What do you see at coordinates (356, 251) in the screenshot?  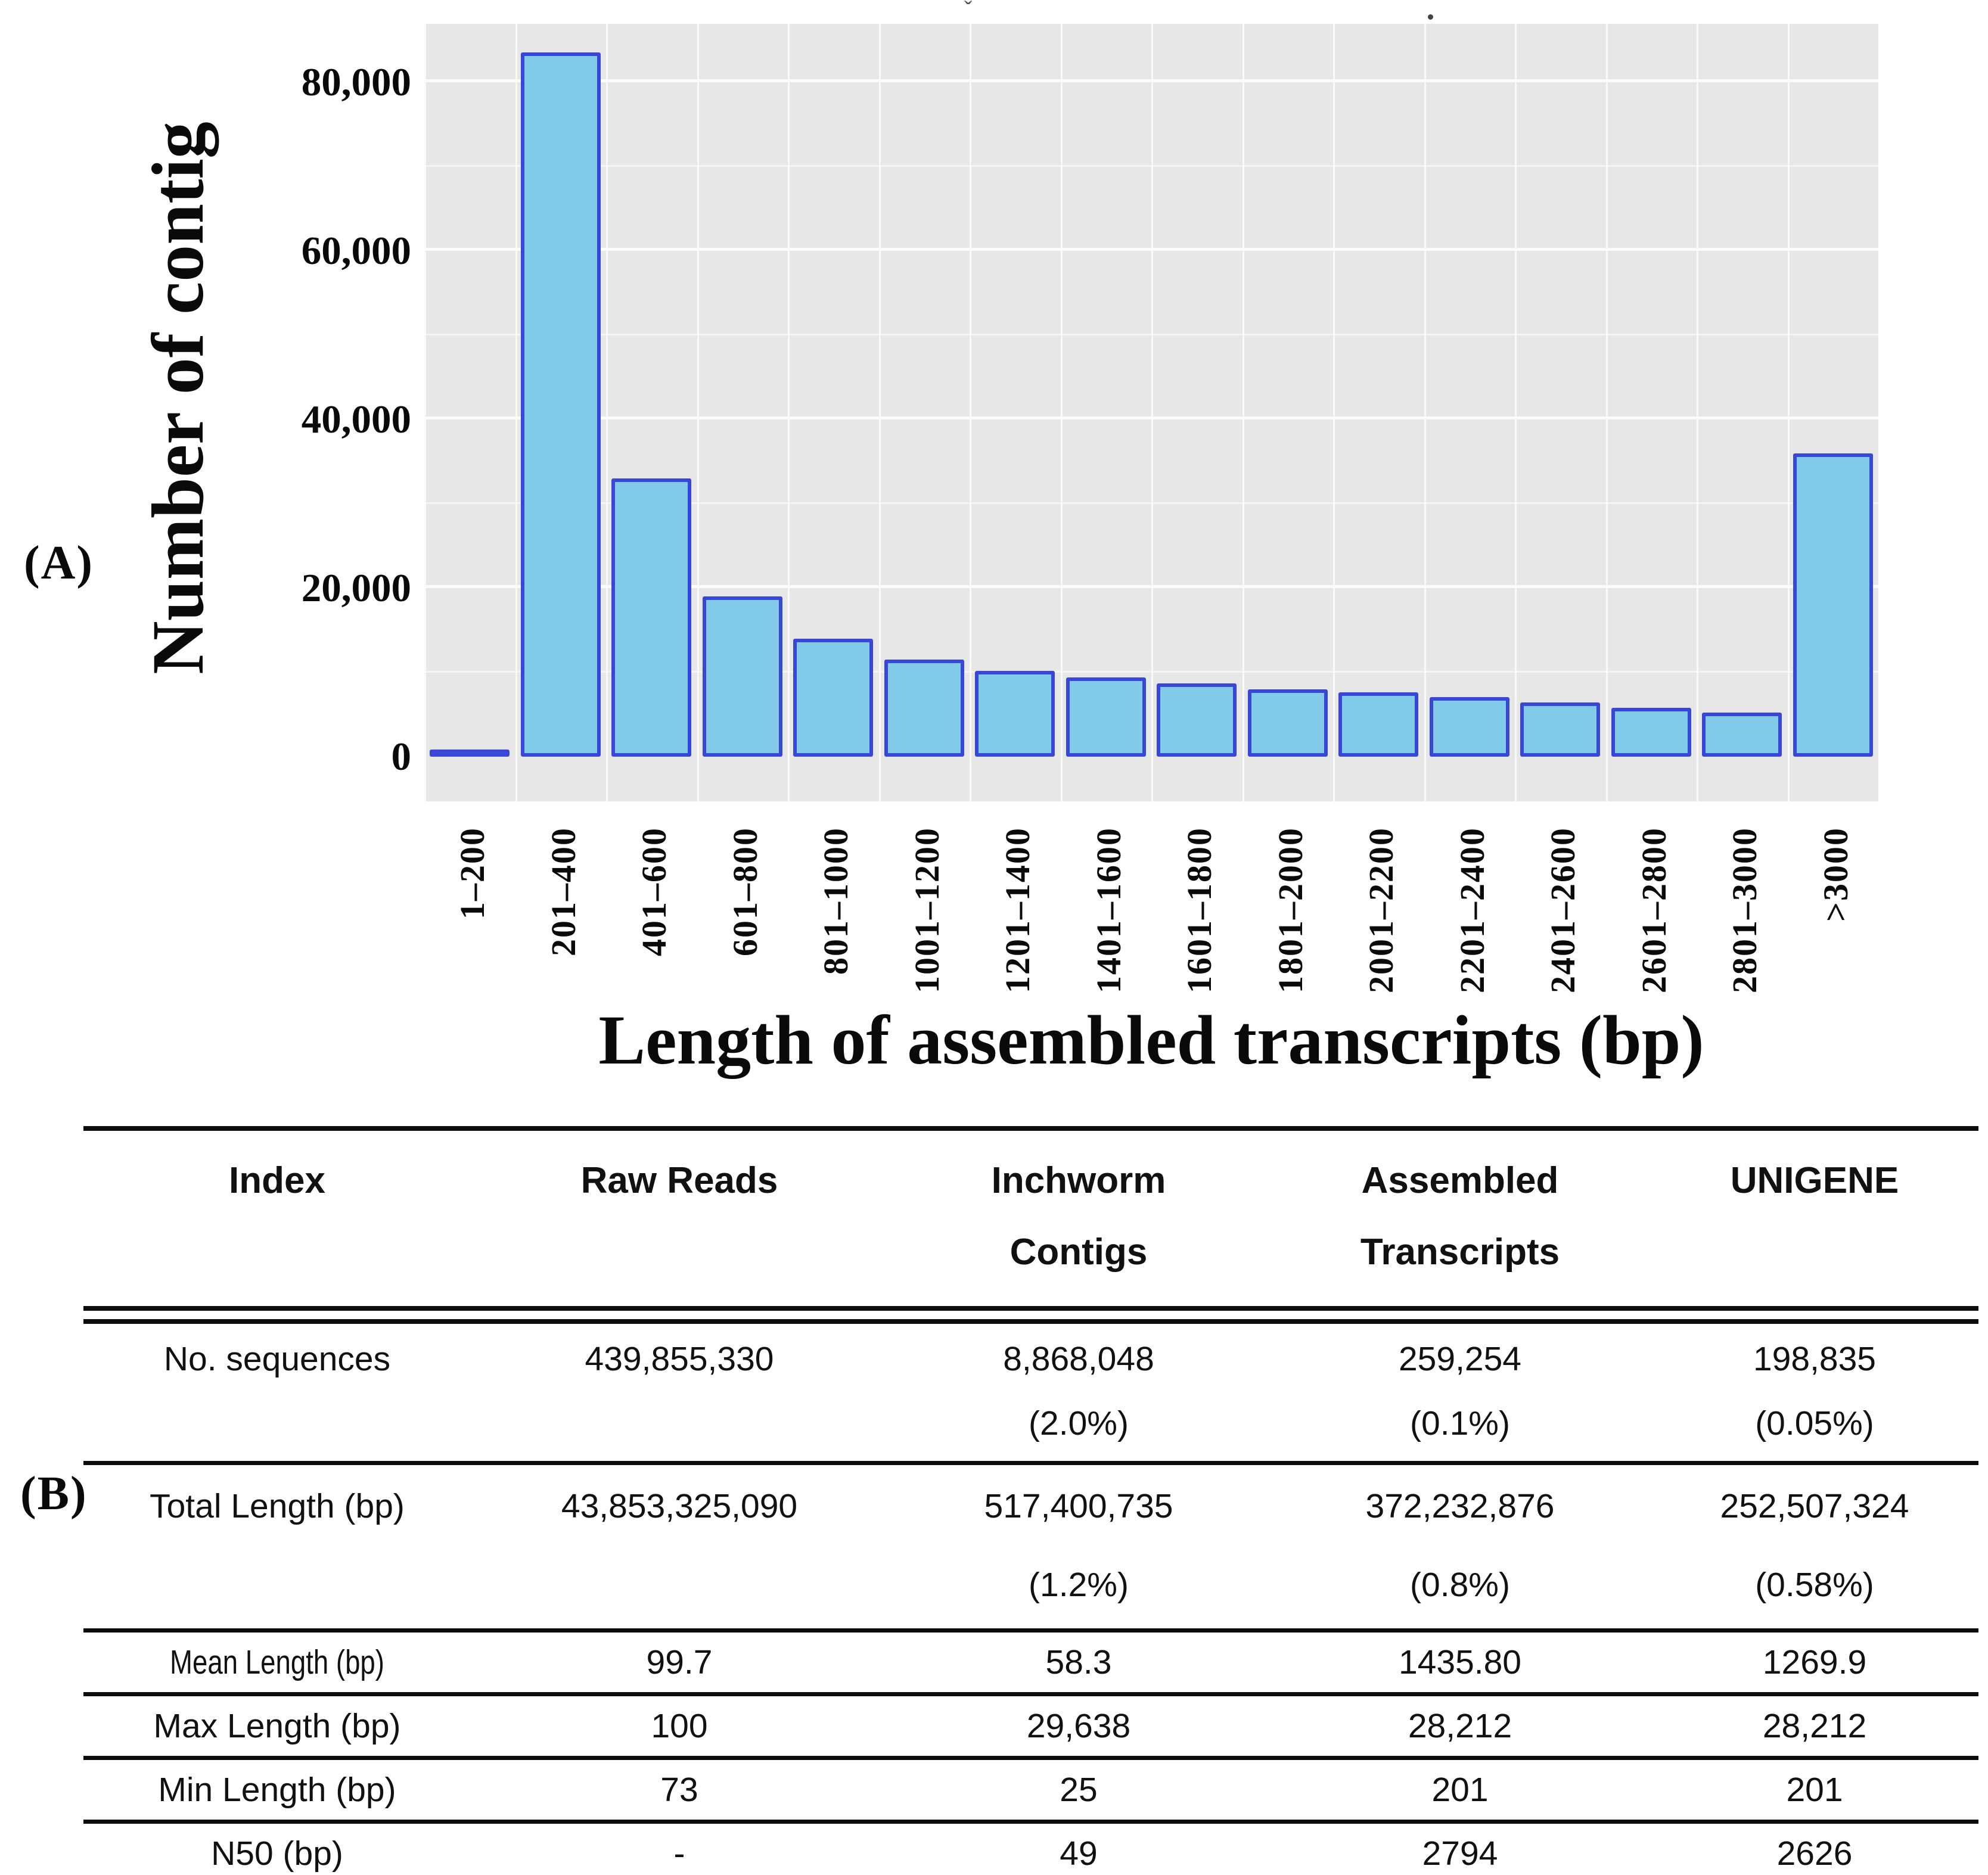 I see `y-tick-label: 60,000` at bounding box center [356, 251].